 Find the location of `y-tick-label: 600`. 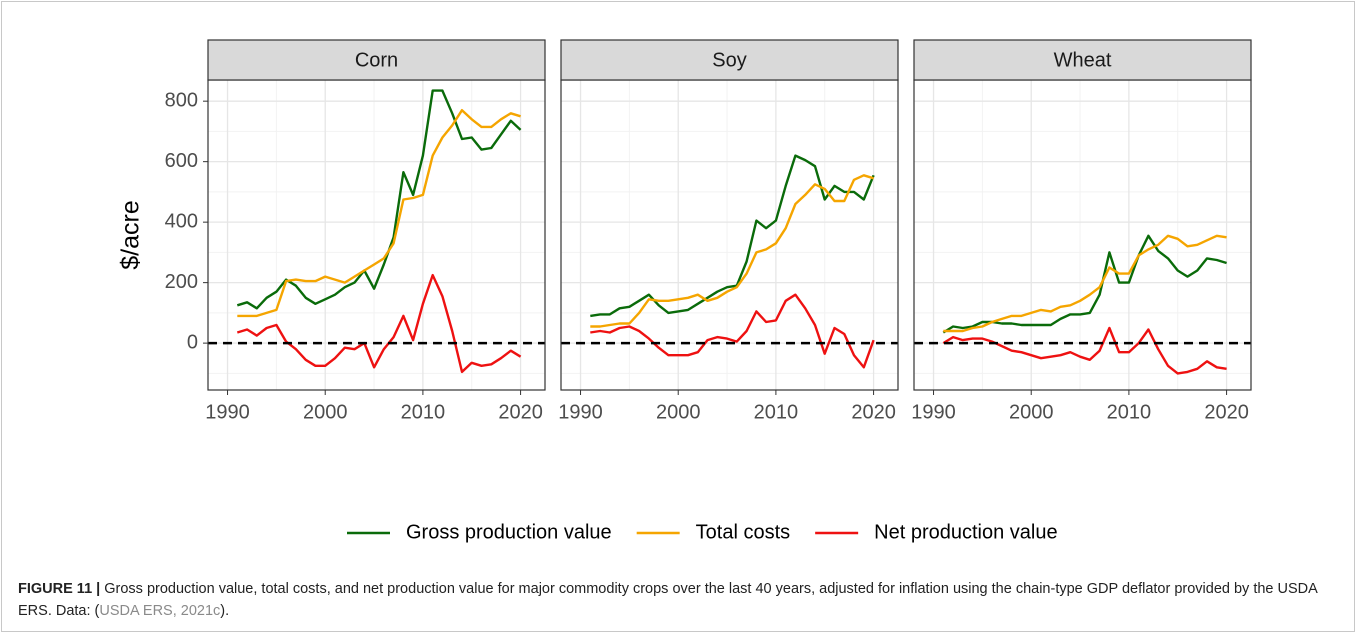

y-tick-label: 600 is located at coordinates (181, 161).